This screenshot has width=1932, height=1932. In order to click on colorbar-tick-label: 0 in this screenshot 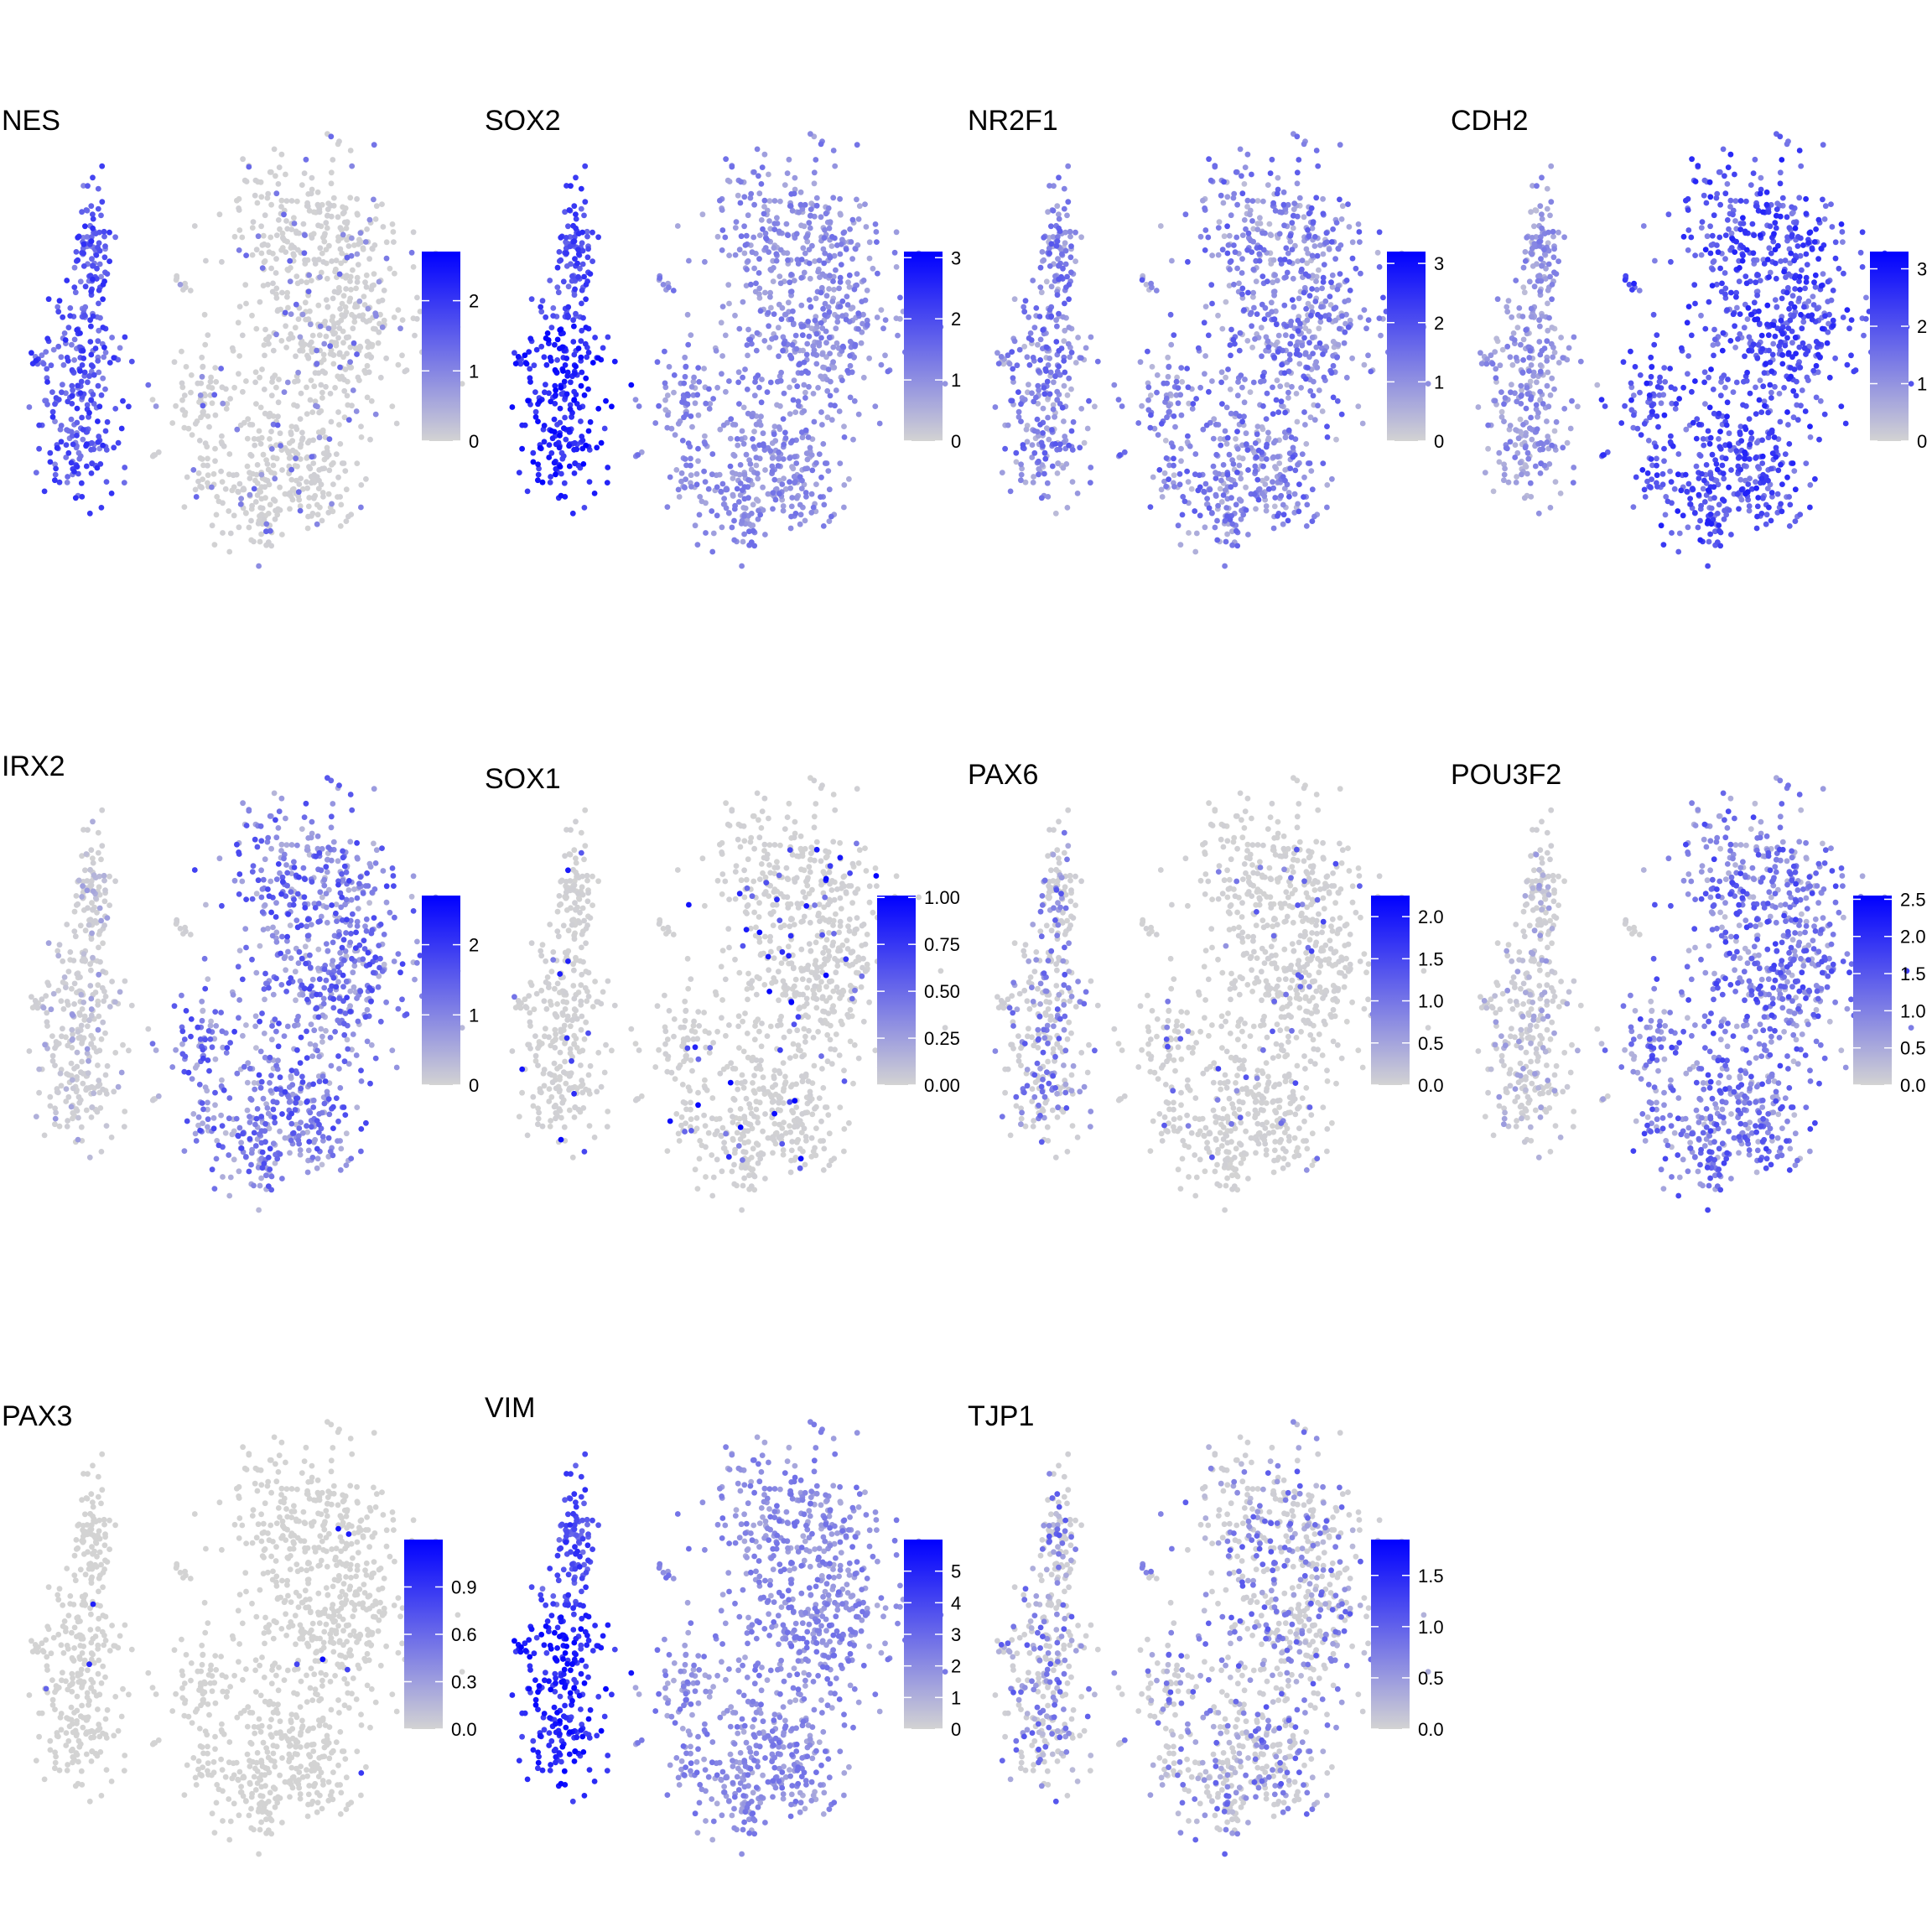, I will do `click(474, 441)`.